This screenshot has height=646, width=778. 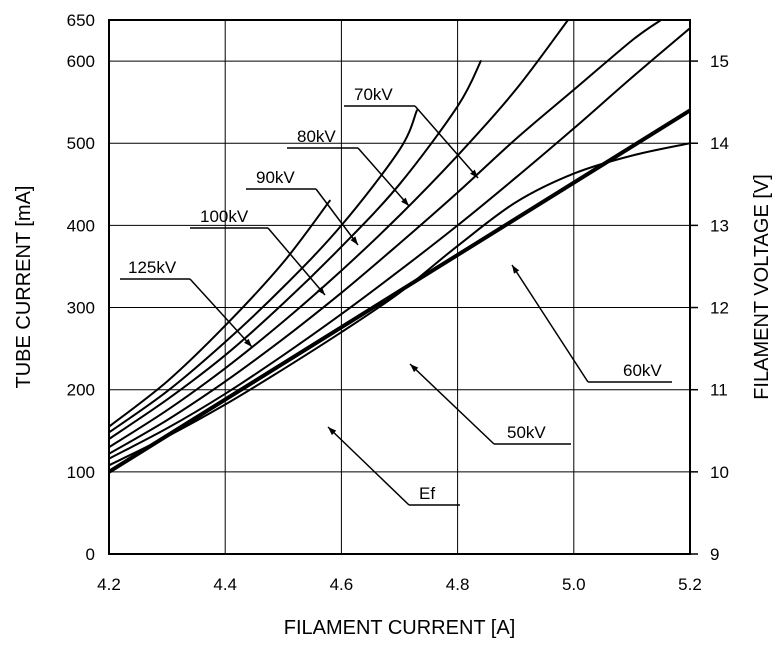 What do you see at coordinates (446, 142) in the screenshot?
I see `callout-leader-70kv` at bounding box center [446, 142].